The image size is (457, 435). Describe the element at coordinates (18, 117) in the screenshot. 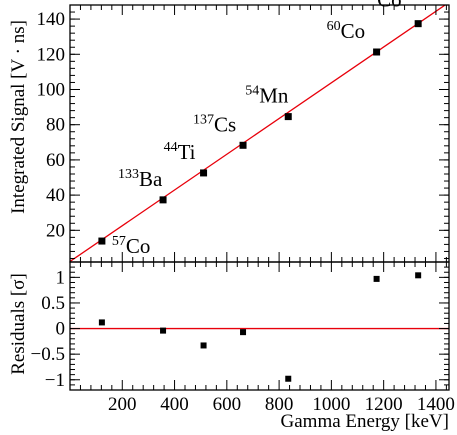

I see `y-axis-title-signal: Integrated Signal [V · ns]` at that location.